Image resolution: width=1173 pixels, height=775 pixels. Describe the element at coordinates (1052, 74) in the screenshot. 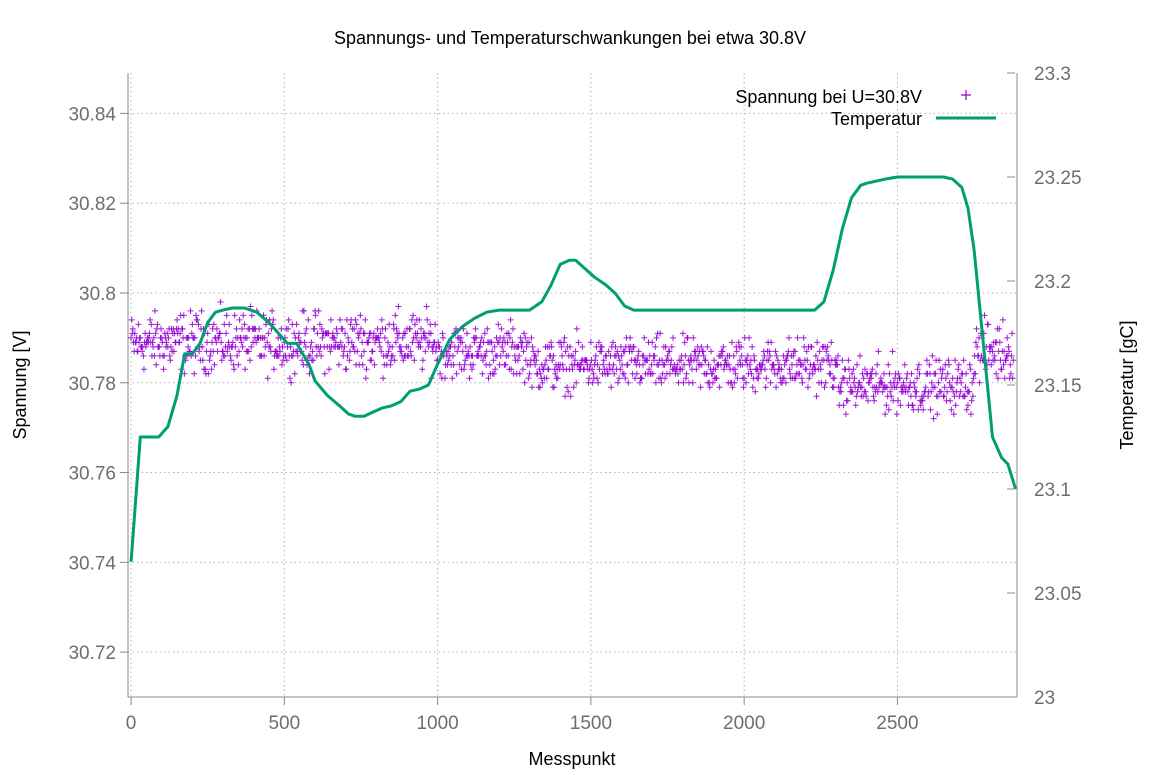

I see `y2-tick-label: 23.3` at that location.